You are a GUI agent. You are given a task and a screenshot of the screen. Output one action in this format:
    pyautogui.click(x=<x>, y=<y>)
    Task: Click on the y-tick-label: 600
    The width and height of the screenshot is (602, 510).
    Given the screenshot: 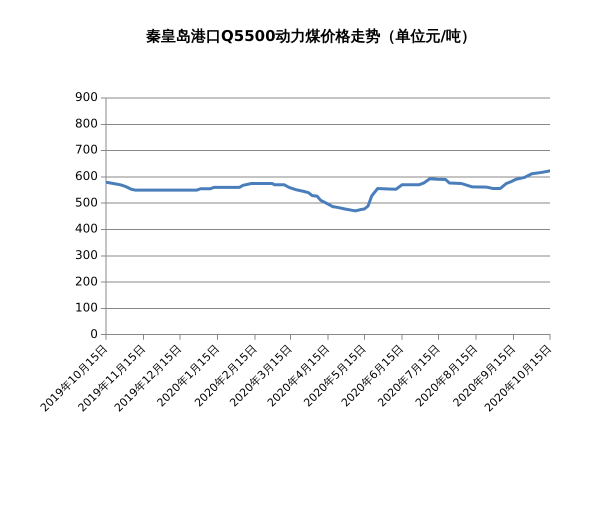 What is the action you would take?
    pyautogui.click(x=86, y=176)
    